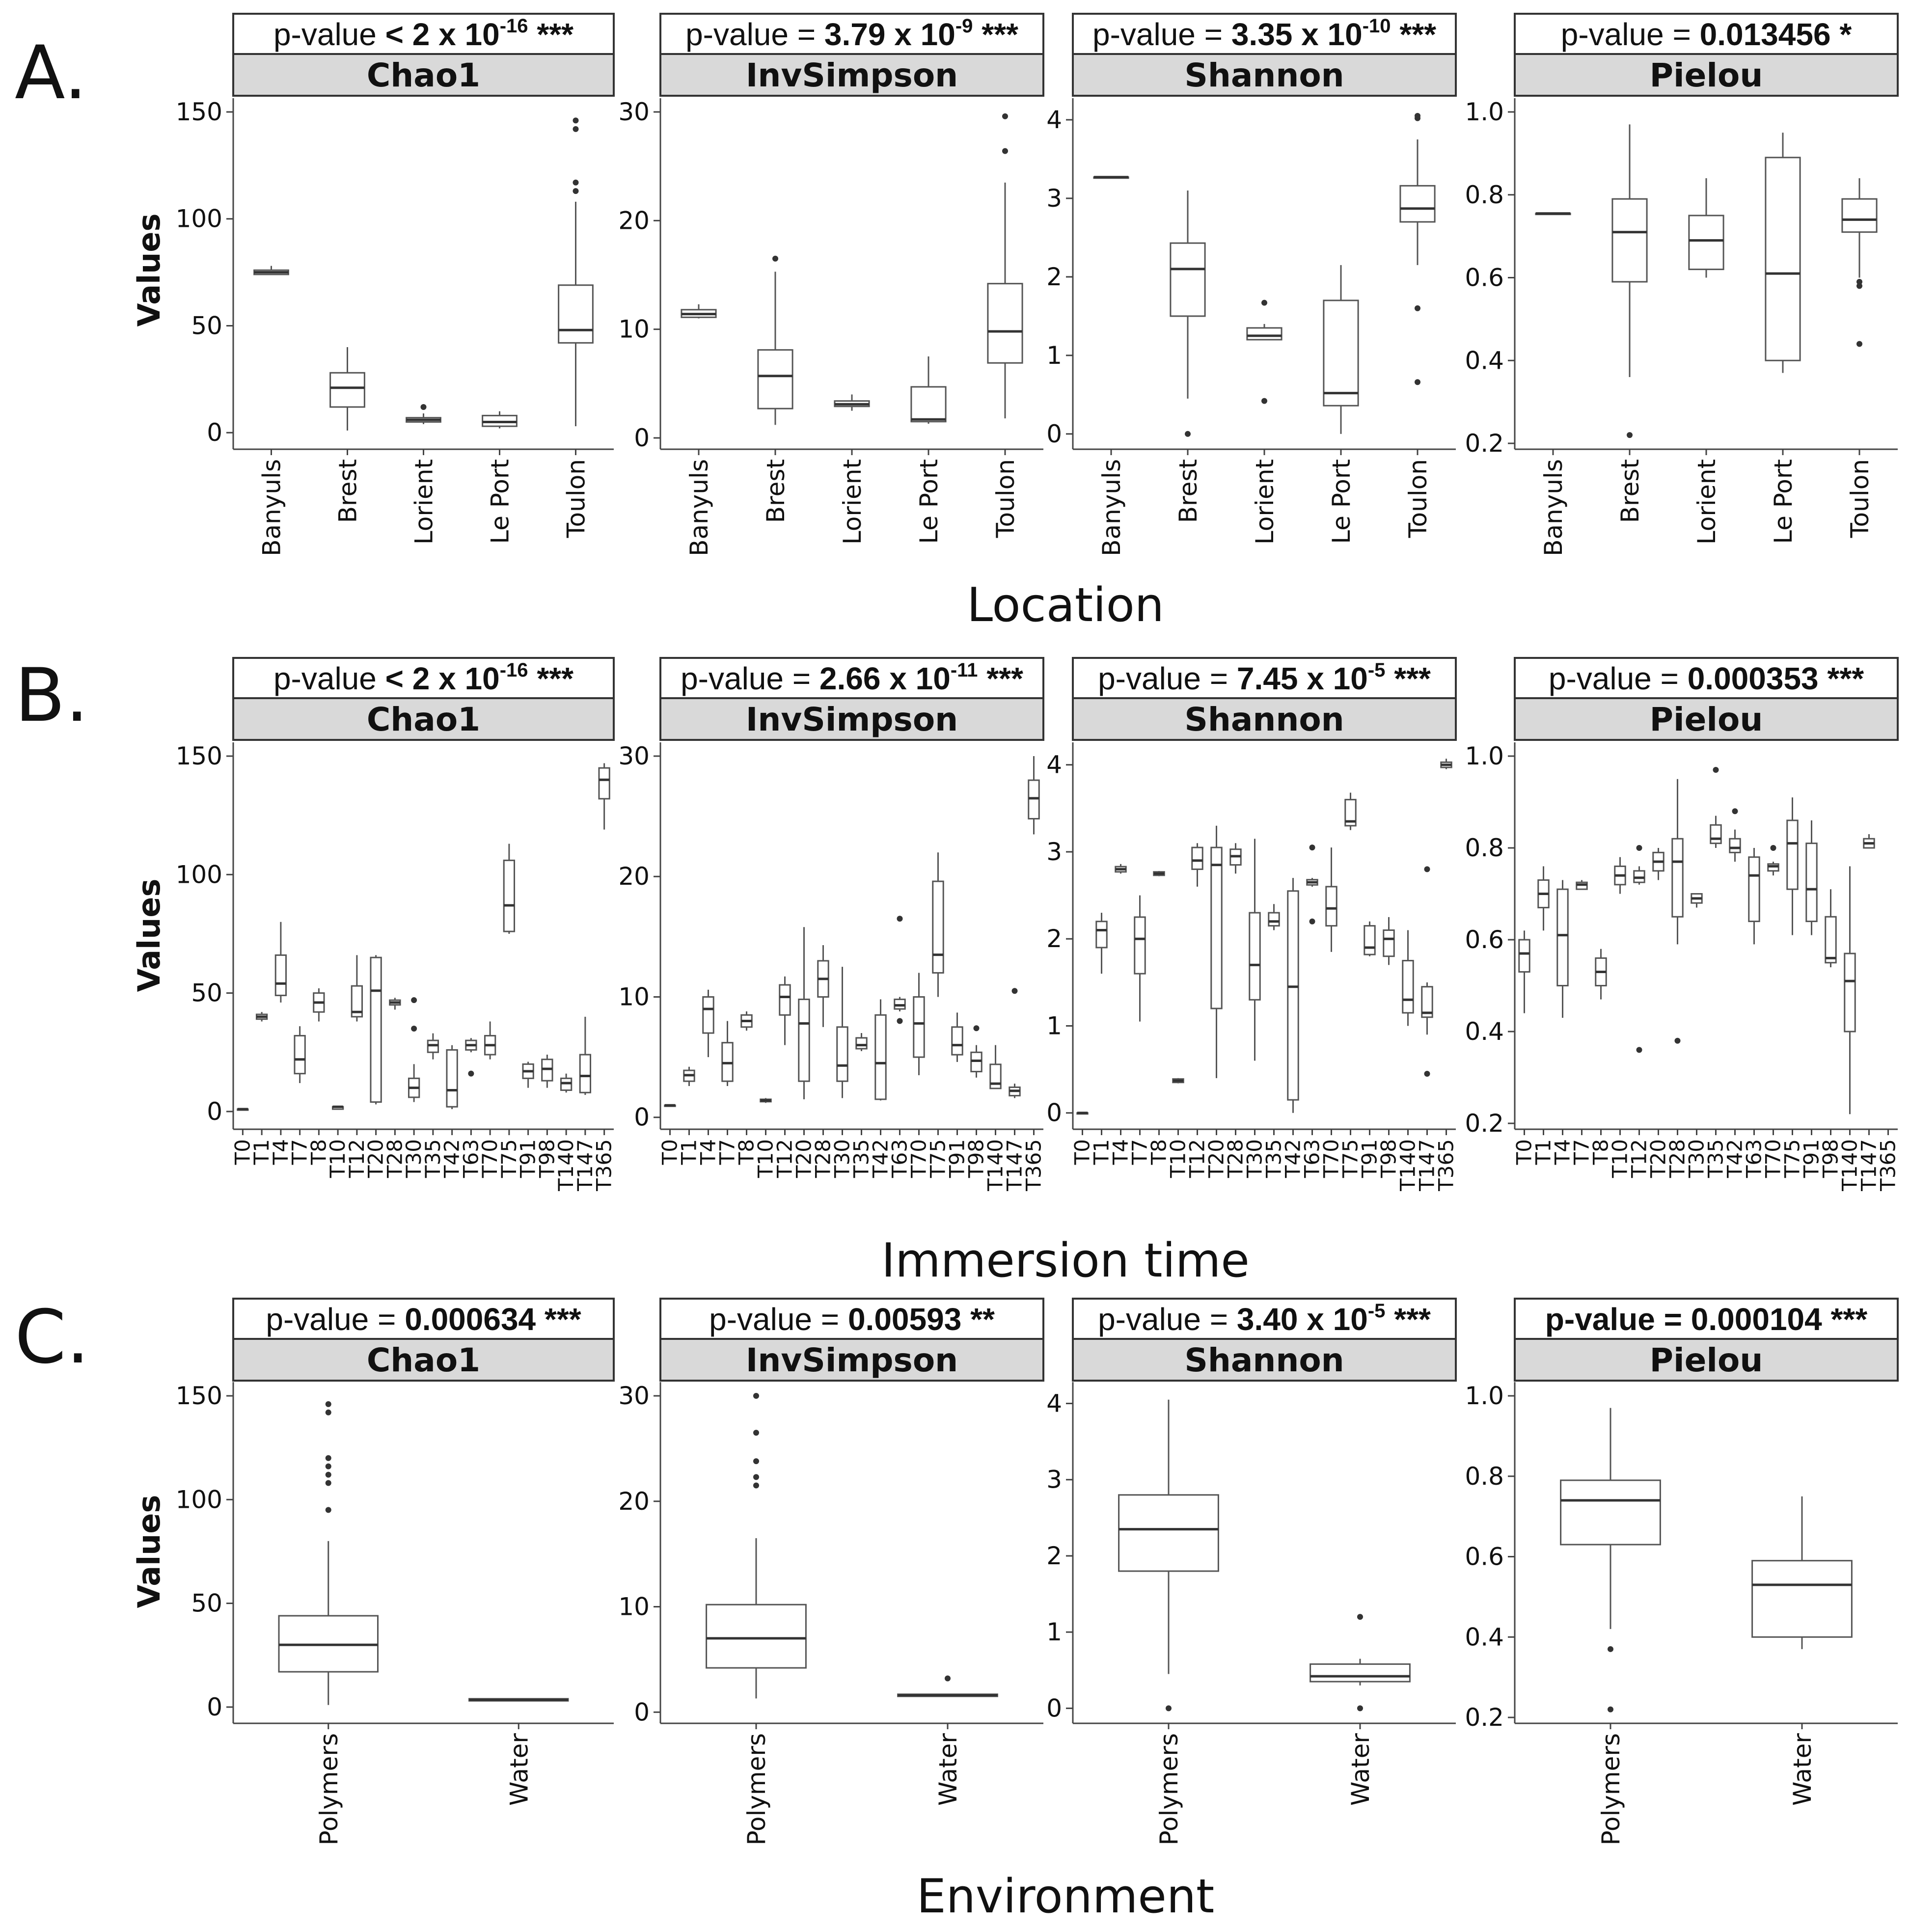  What do you see at coordinates (948, 1769) in the screenshot?
I see `x-tick-label: Water` at bounding box center [948, 1769].